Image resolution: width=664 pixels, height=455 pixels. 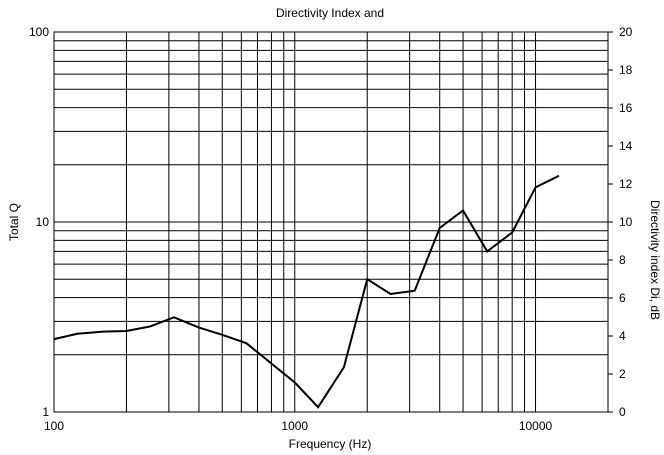 I want to click on y-right-tick-label: 18, so click(x=626, y=70).